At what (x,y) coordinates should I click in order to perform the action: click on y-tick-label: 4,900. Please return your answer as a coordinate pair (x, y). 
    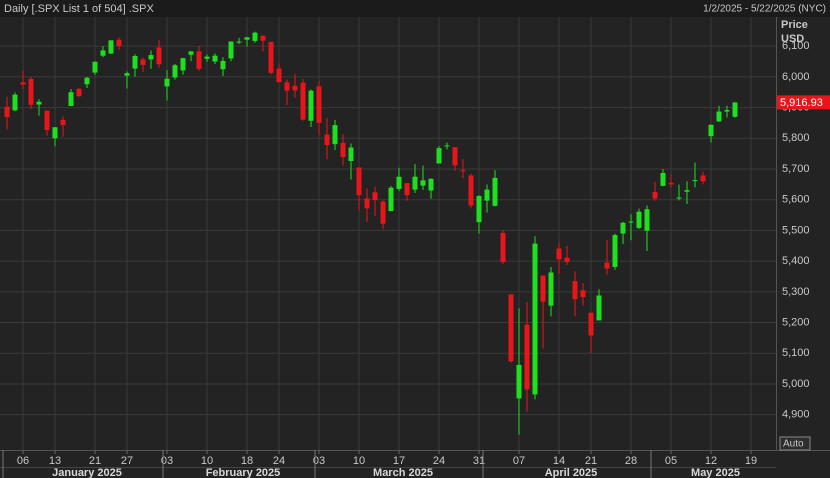
    Looking at the image, I should click on (796, 415).